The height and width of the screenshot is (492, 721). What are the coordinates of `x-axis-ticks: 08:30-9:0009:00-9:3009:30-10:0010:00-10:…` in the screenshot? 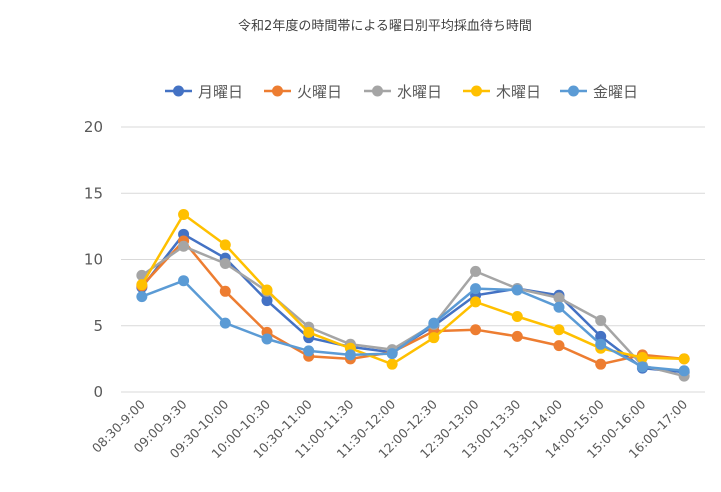 It's located at (389, 428).